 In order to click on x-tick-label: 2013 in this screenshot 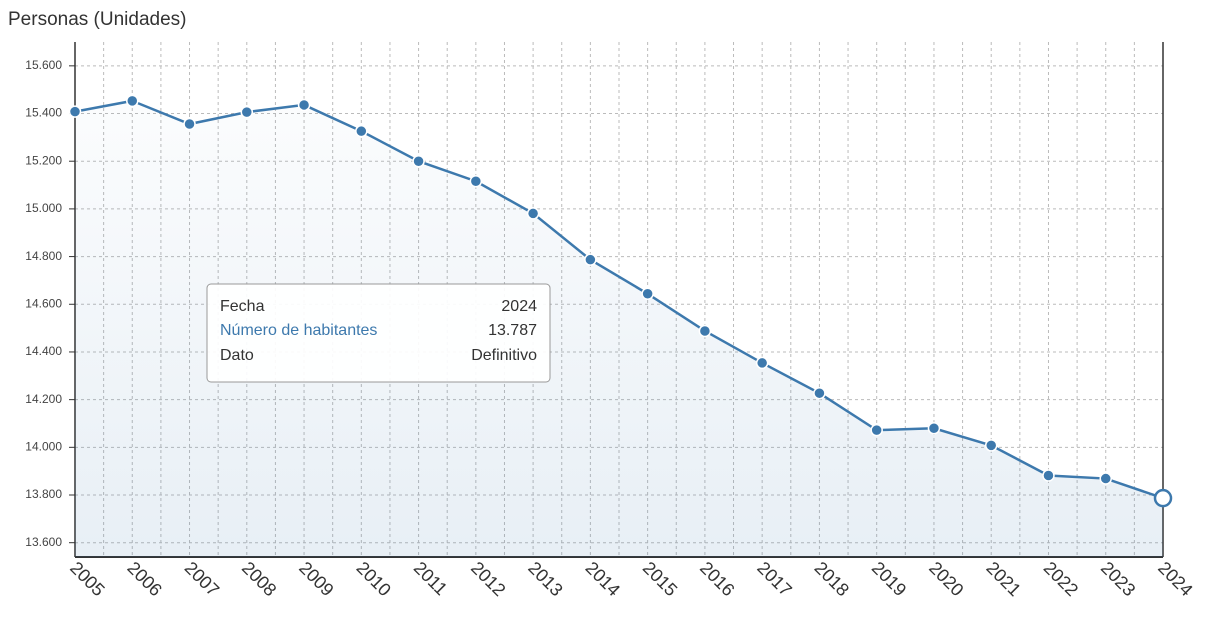, I will do `click(545, 579)`.